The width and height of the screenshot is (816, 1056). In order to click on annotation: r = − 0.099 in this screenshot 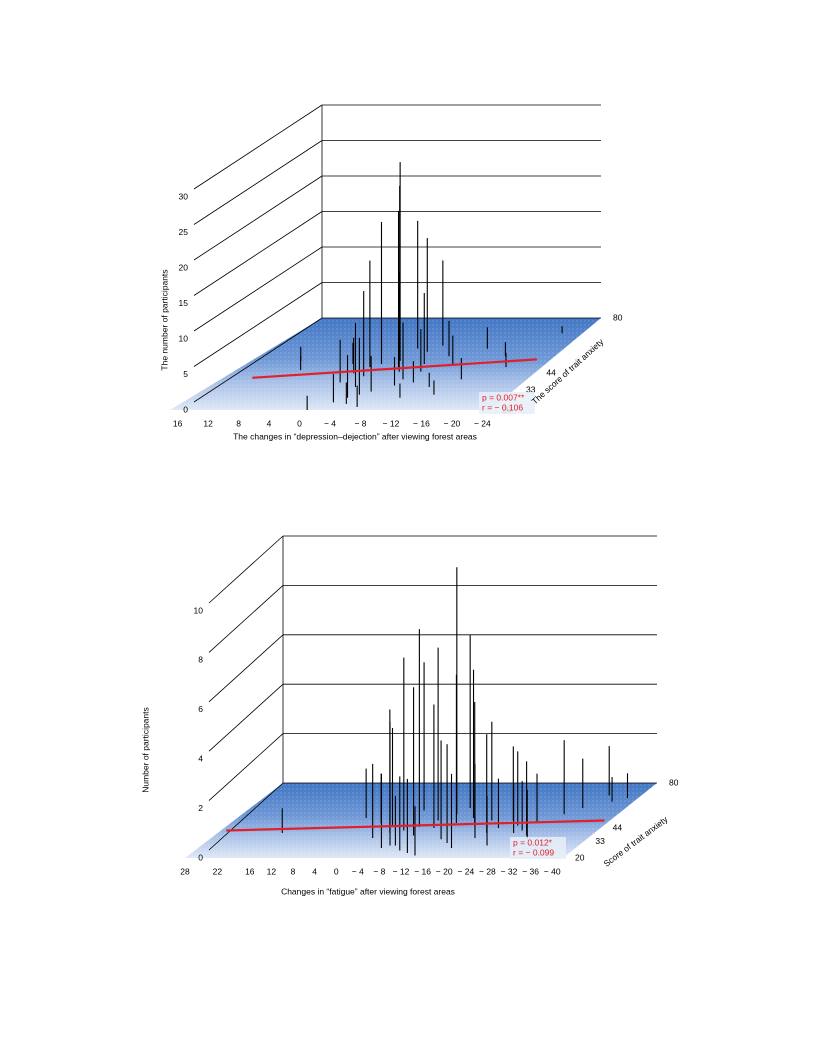, I will do `click(533, 852)`.